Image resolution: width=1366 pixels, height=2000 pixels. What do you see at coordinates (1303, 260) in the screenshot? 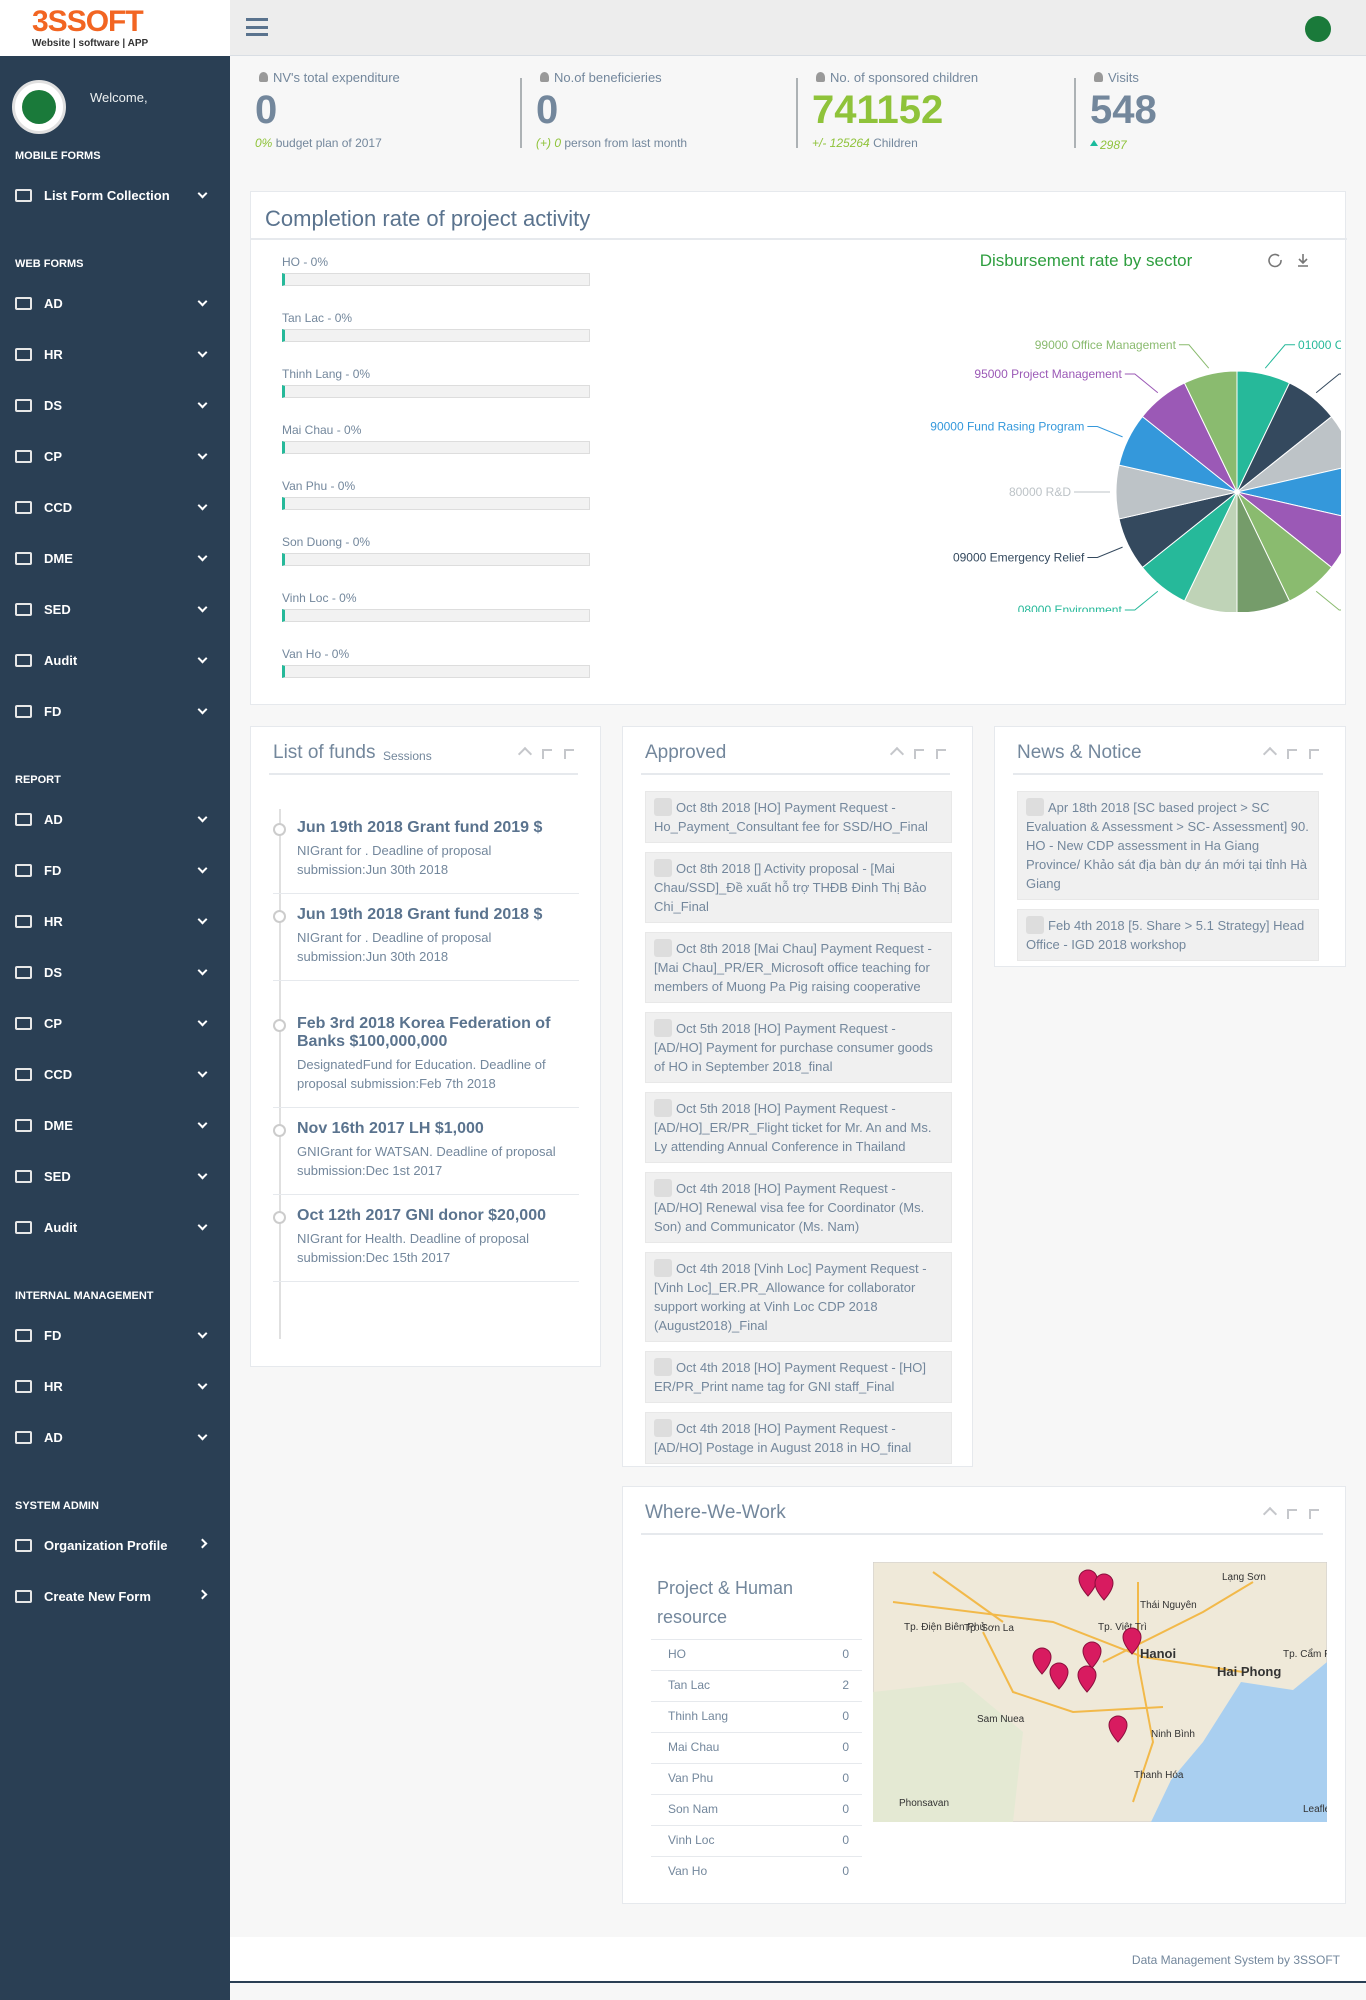
I see `download-icon` at bounding box center [1303, 260].